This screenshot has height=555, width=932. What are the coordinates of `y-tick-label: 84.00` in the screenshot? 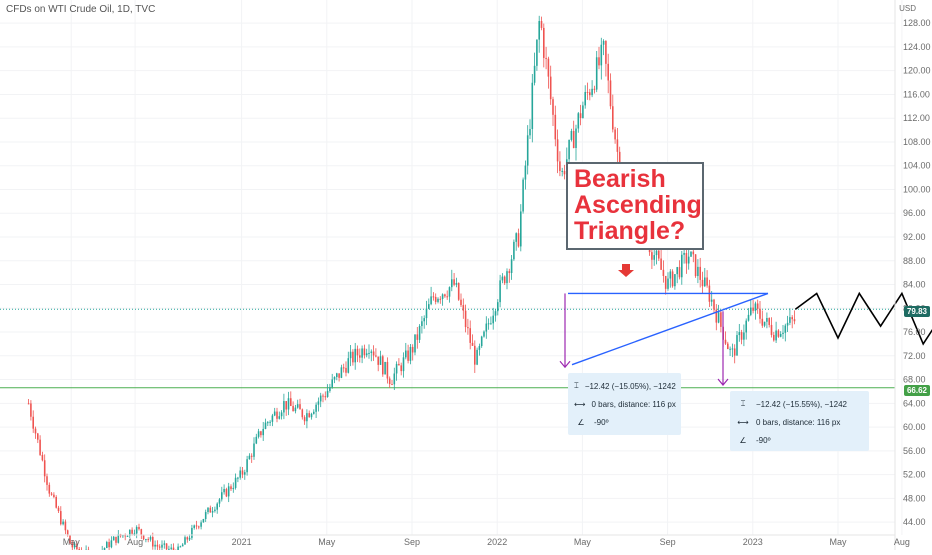 It's located at (914, 285).